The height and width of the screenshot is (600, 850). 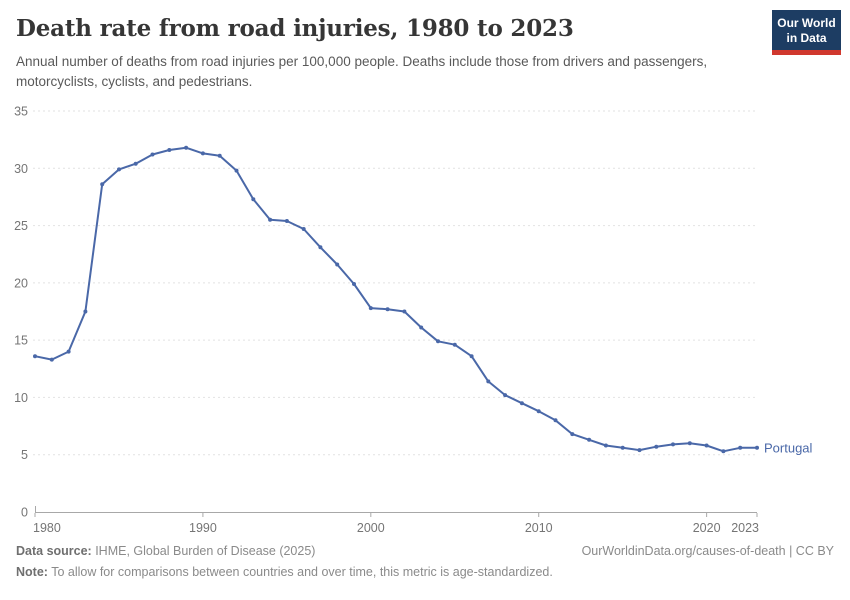 What do you see at coordinates (47, 528) in the screenshot?
I see `x-tick-label: 1980` at bounding box center [47, 528].